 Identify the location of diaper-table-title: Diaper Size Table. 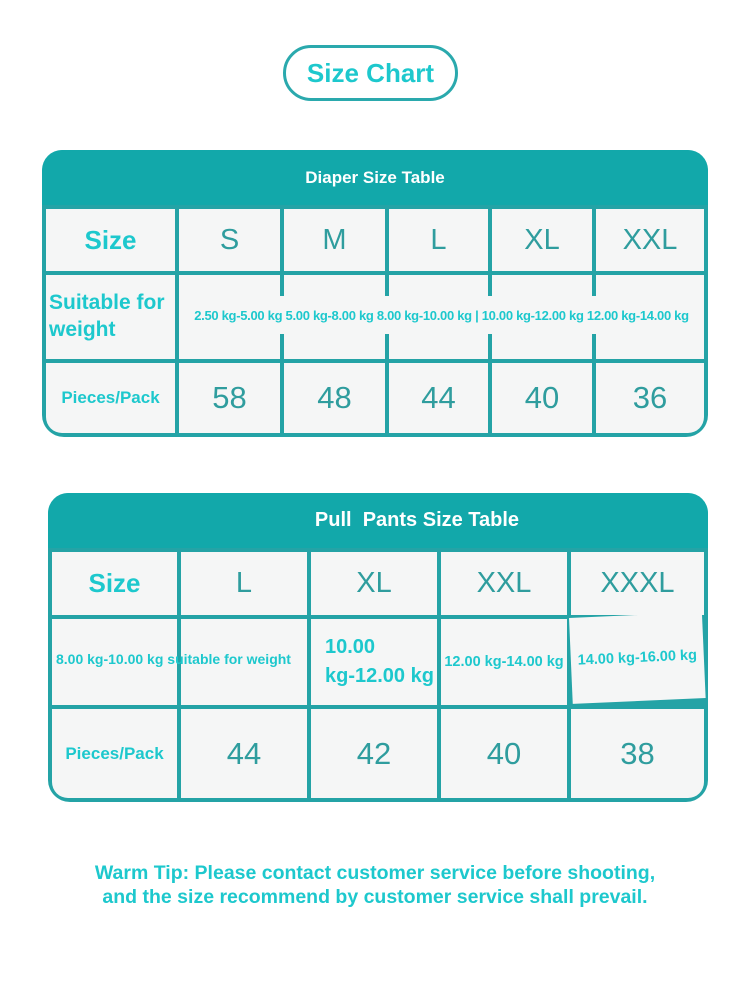
(375, 177).